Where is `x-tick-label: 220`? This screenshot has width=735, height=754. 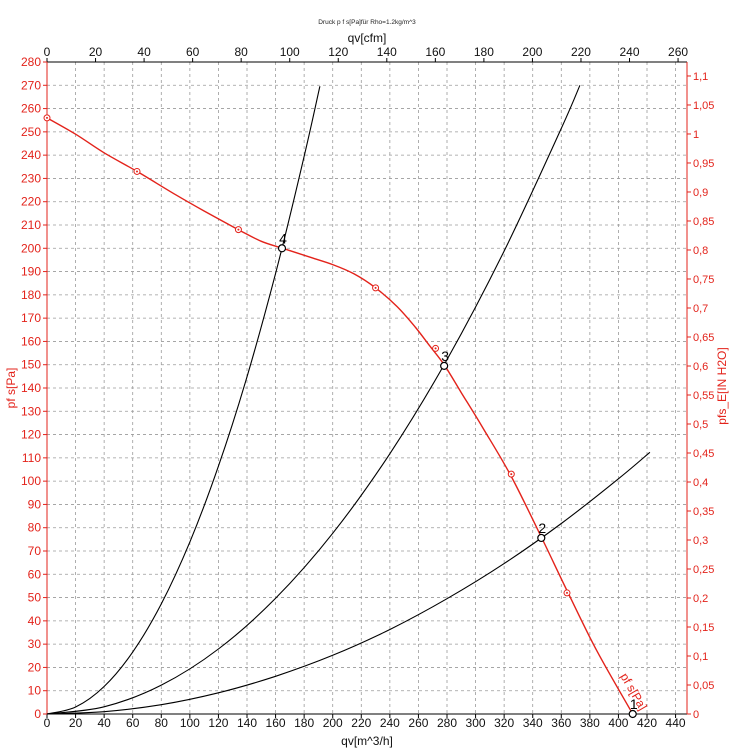
x-tick-label: 220 is located at coordinates (361, 723).